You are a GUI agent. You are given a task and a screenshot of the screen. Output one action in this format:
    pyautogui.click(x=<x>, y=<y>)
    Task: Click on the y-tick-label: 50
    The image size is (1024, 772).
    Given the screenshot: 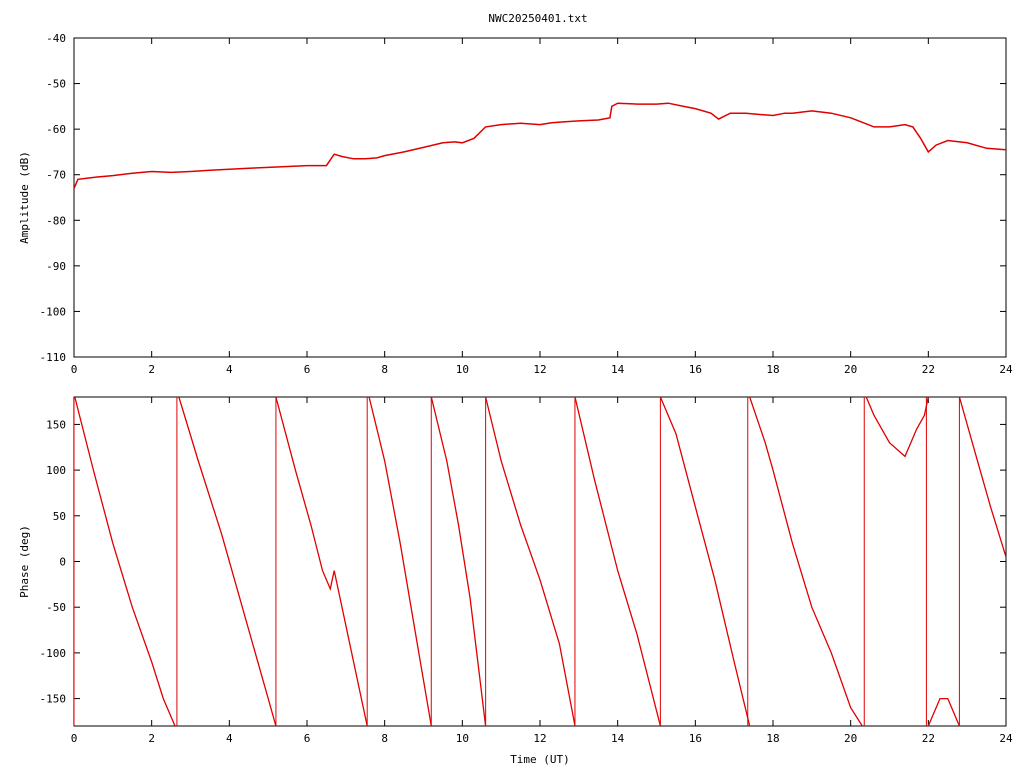 What is the action you would take?
    pyautogui.click(x=59, y=516)
    